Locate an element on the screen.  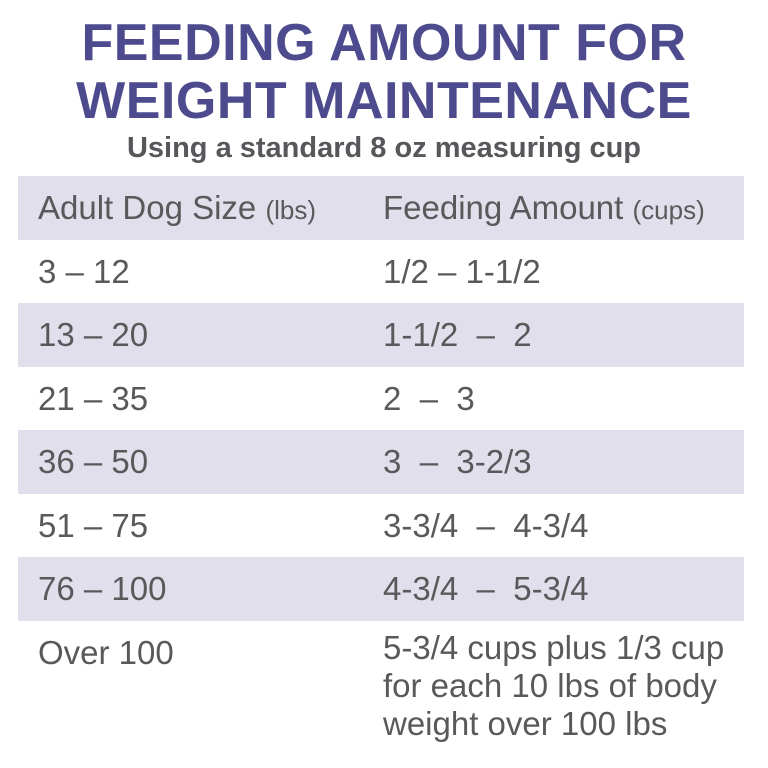
header-feeding-amount-label: Feeding Amount is located at coordinates (503, 207).